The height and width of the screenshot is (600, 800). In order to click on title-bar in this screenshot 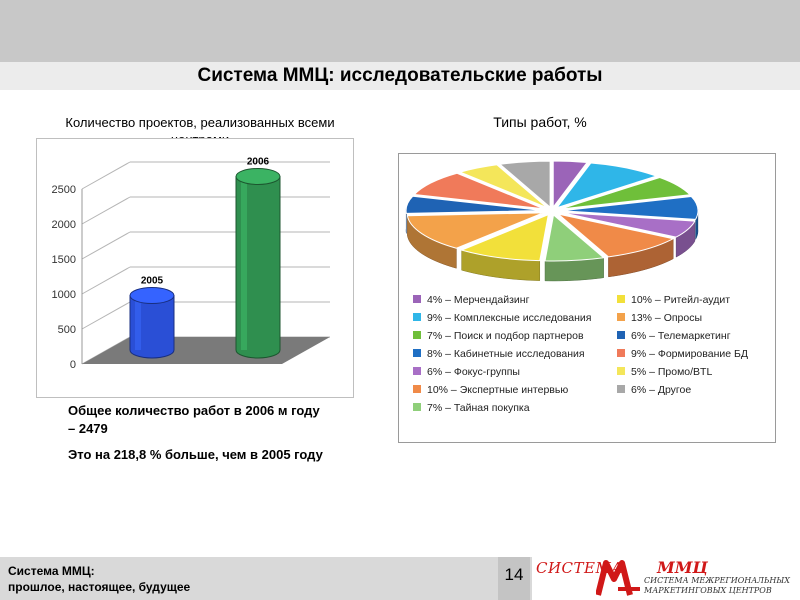, I will do `click(400, 76)`.